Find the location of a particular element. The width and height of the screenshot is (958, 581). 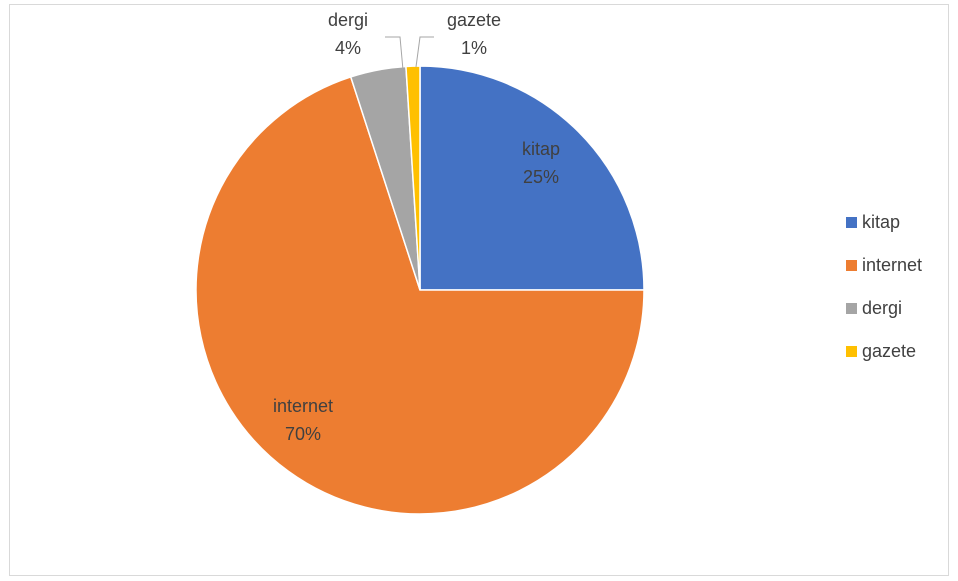

data-label-category-gazete: gazete is located at coordinates (474, 20).